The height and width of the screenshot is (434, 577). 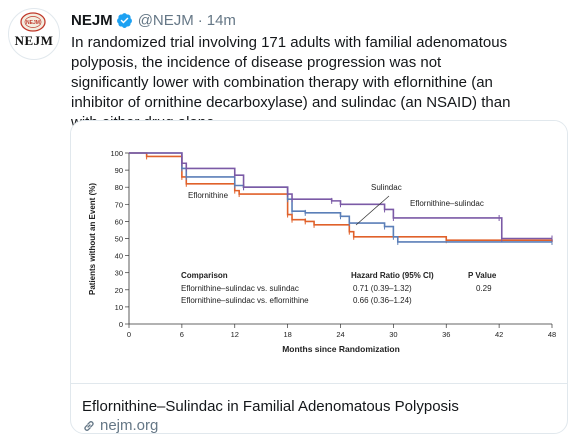 What do you see at coordinates (165, 20) in the screenshot?
I see `handle: @NEJM` at bounding box center [165, 20].